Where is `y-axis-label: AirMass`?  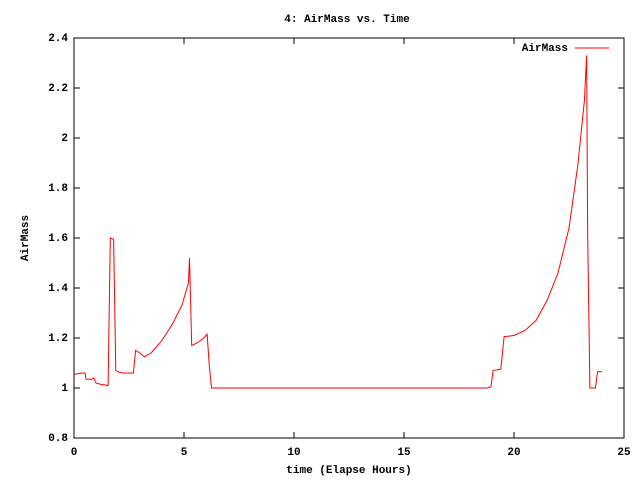 y-axis-label: AirMass is located at coordinates (26, 238).